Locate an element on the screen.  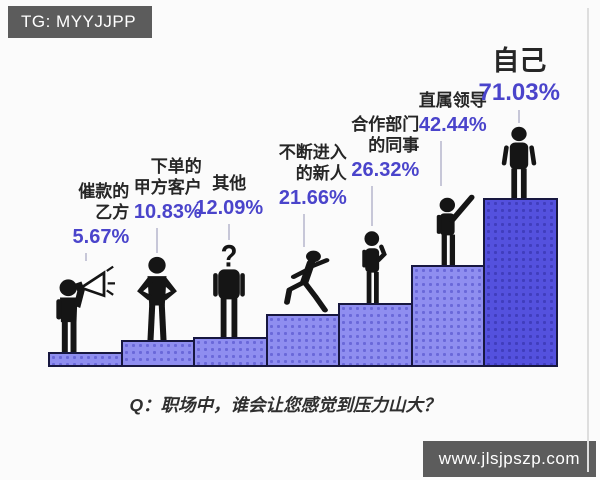
percent-value: 21.66% is located at coordinates (312, 198).